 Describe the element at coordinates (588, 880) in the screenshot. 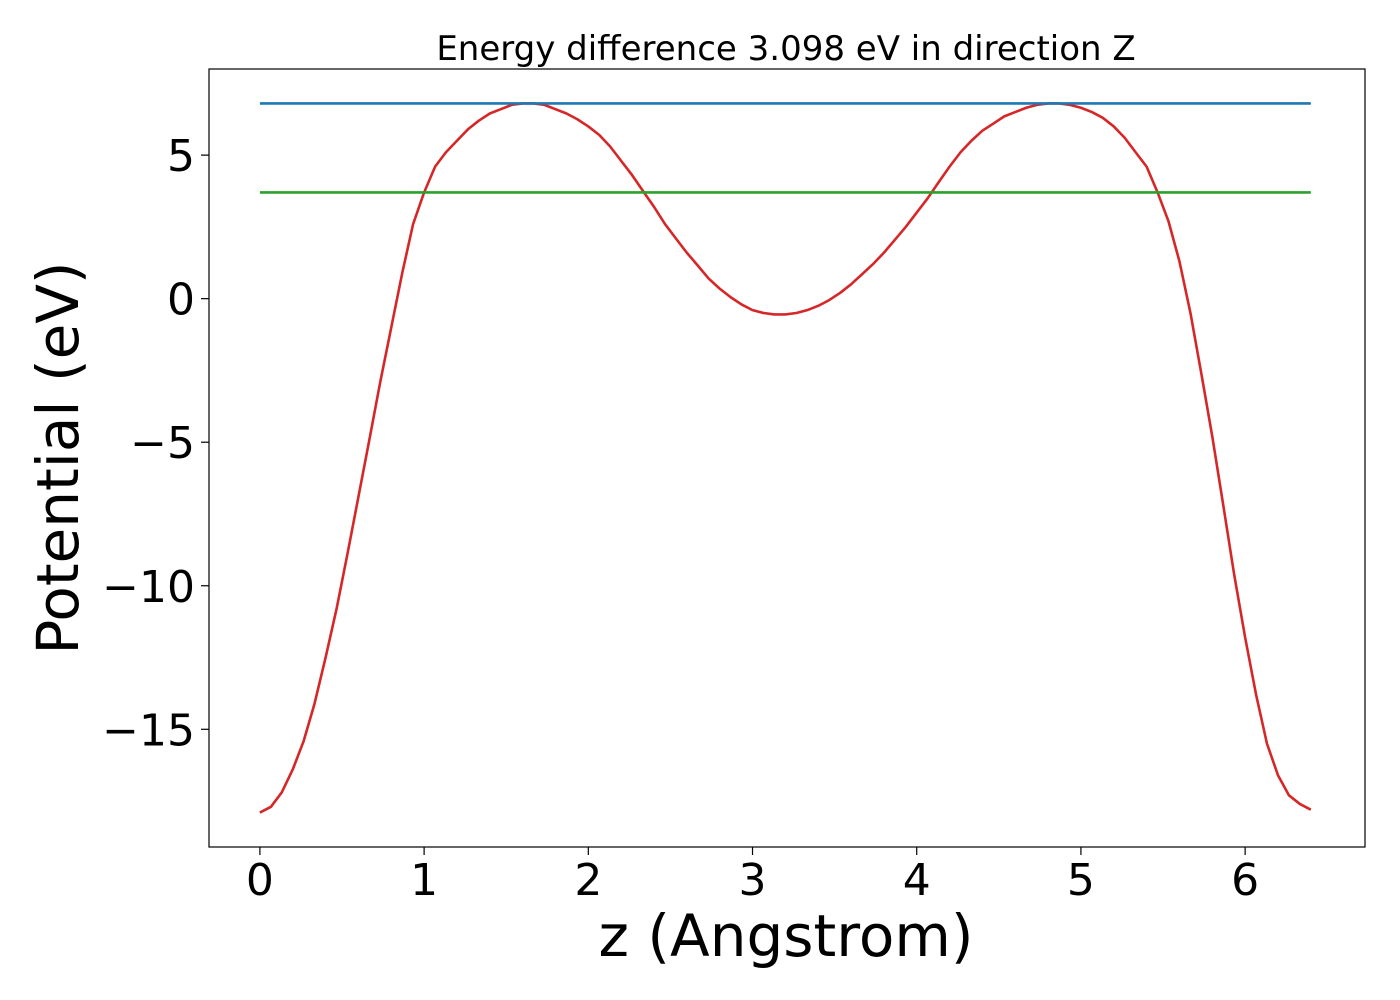

I see `x-tick-label: 2` at that location.